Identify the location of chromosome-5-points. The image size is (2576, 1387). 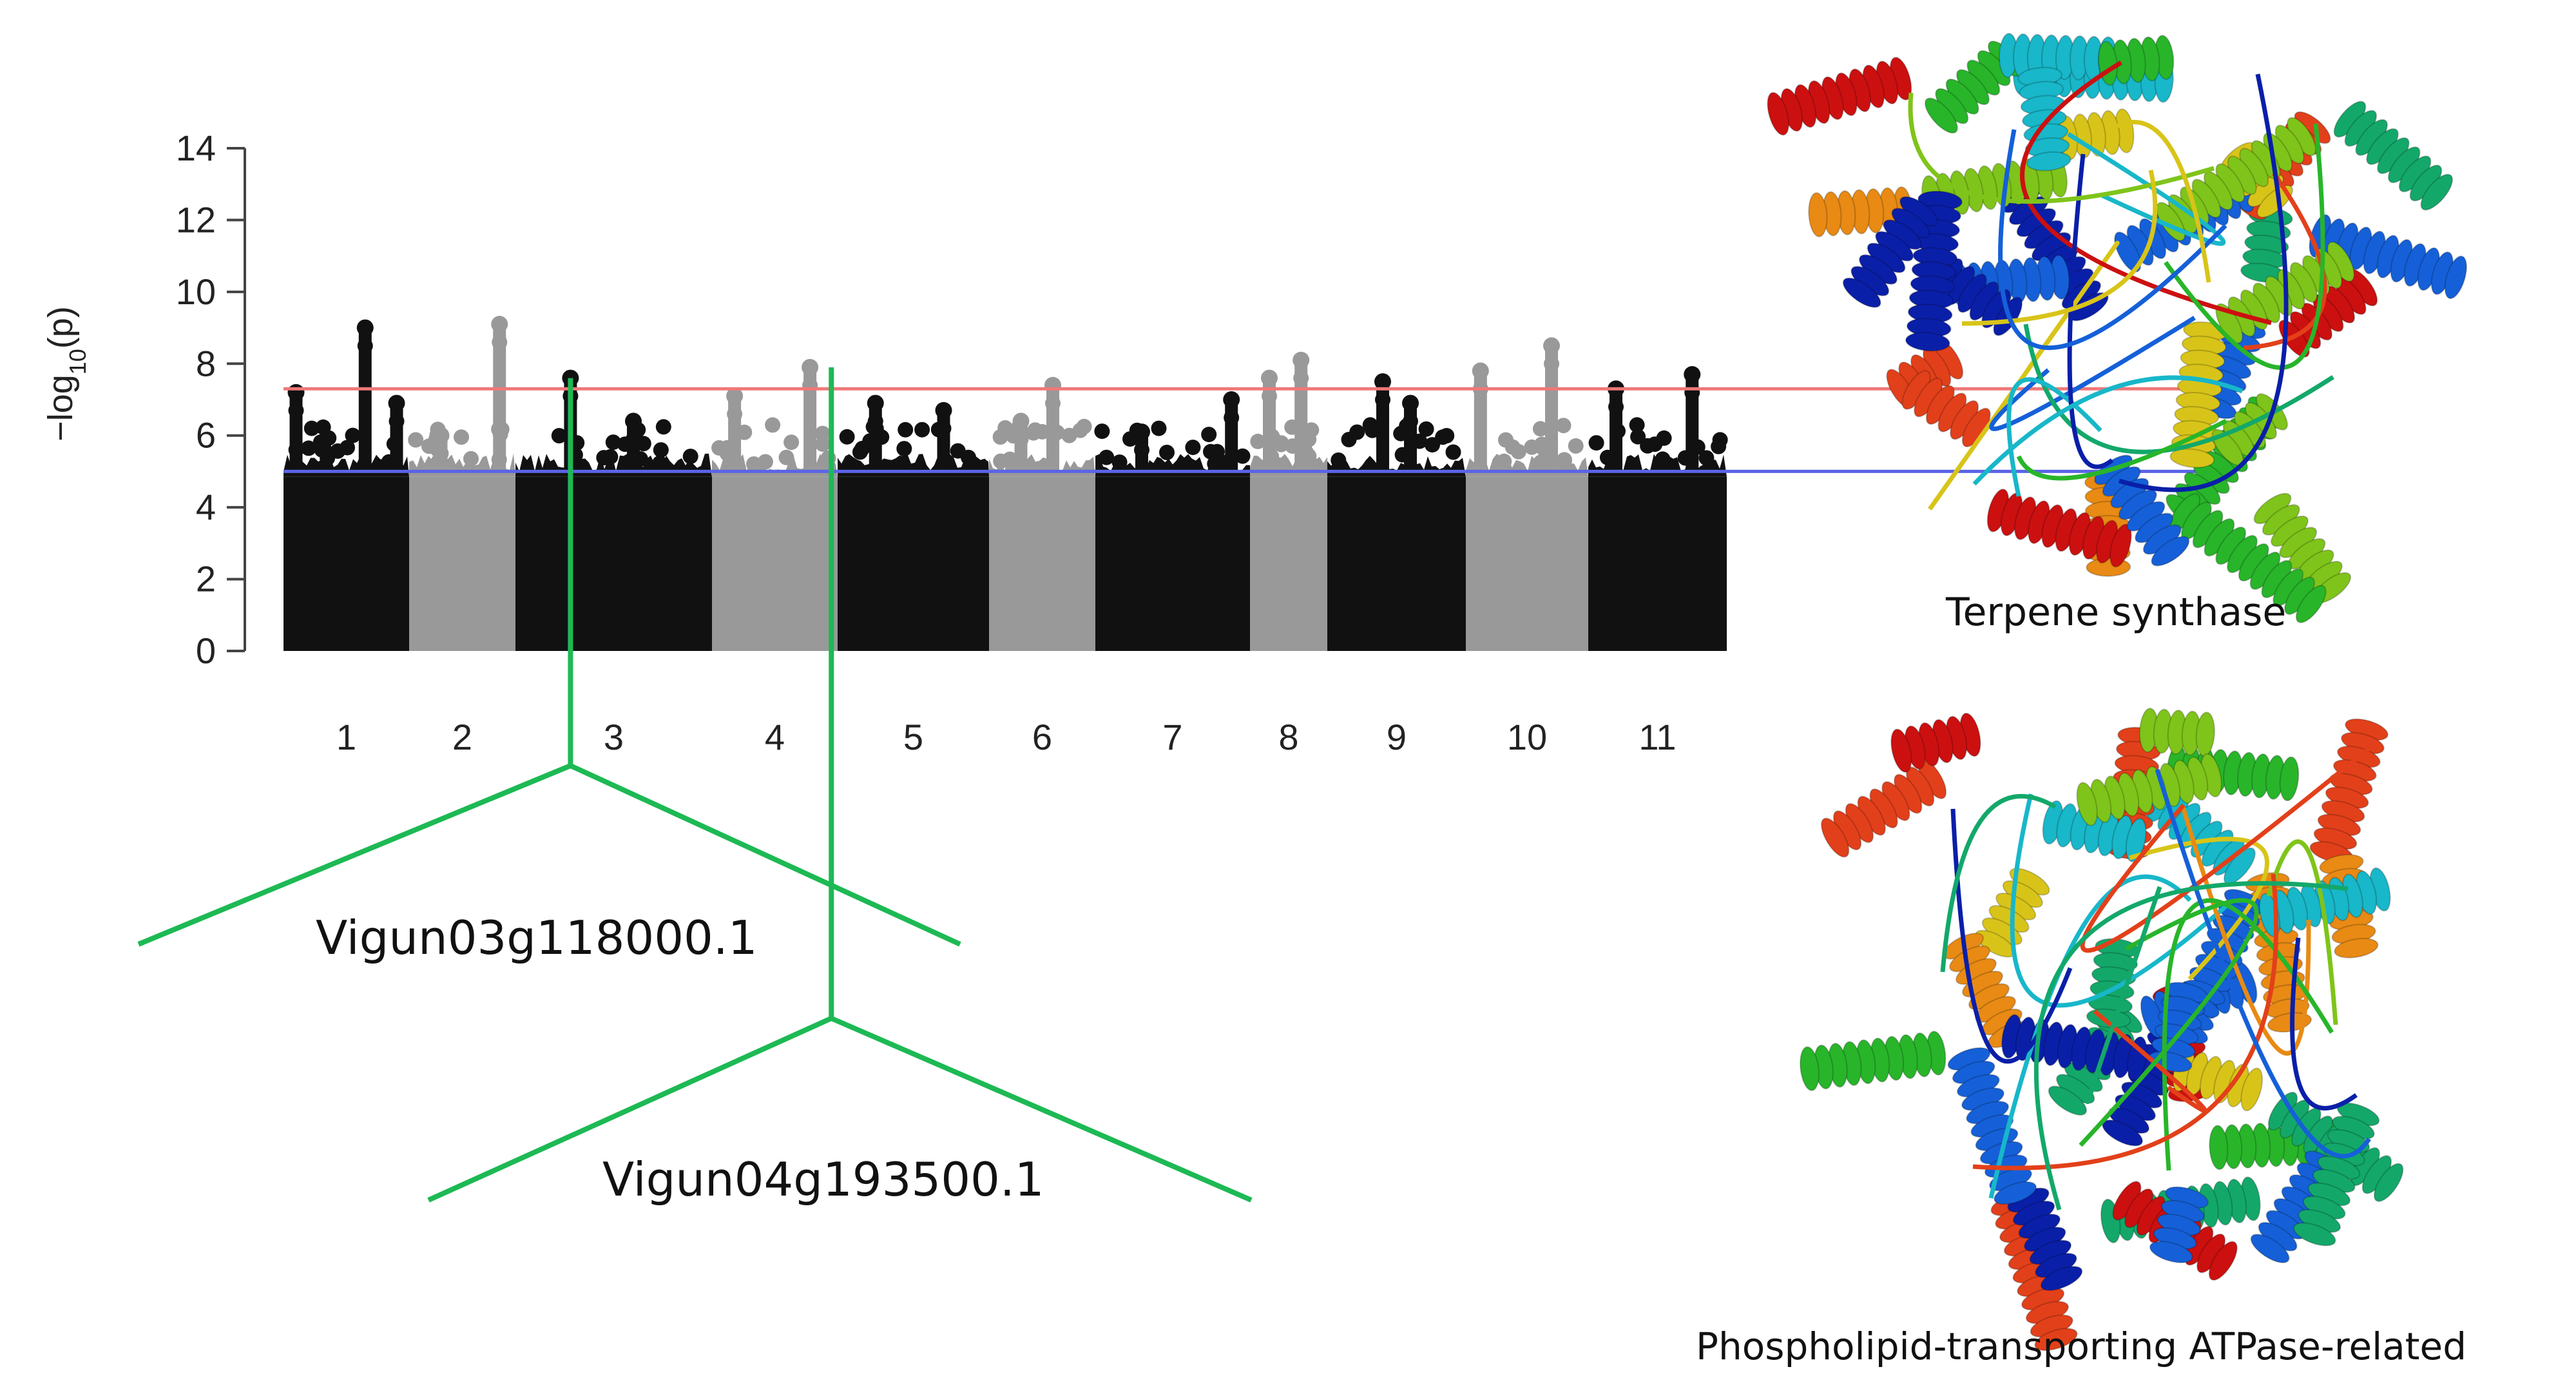
(914, 563).